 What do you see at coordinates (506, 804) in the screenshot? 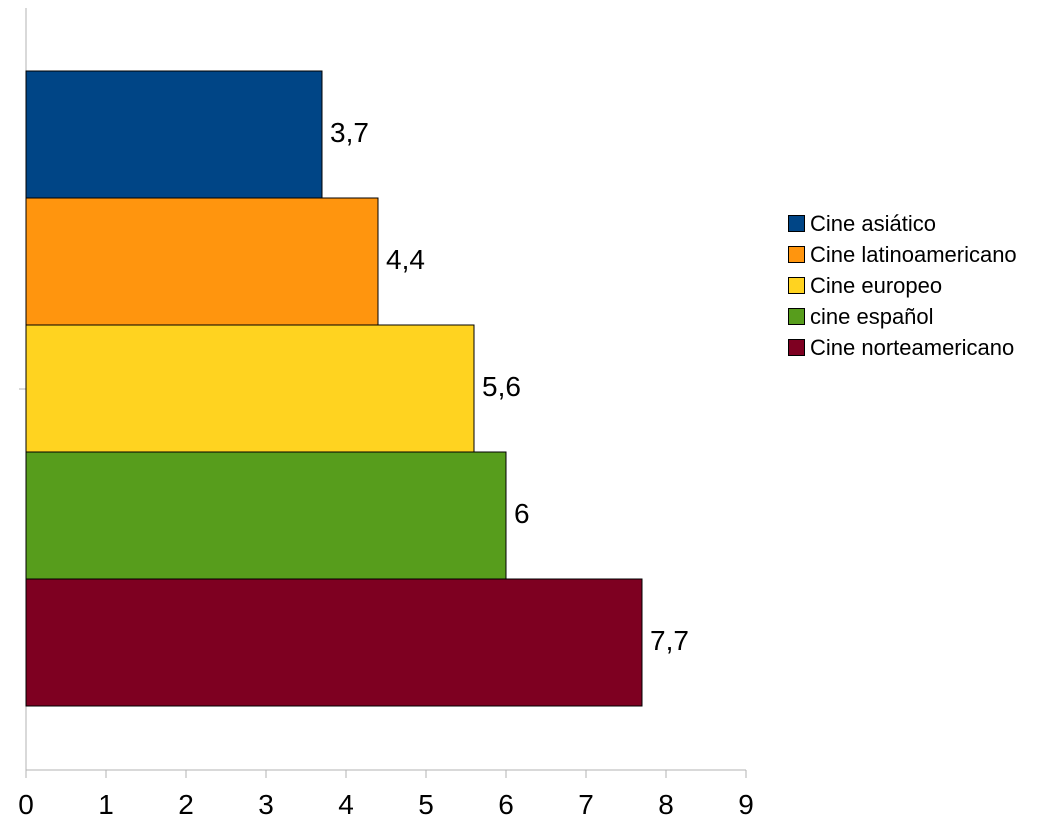
I see `x-tick-label: 6` at bounding box center [506, 804].